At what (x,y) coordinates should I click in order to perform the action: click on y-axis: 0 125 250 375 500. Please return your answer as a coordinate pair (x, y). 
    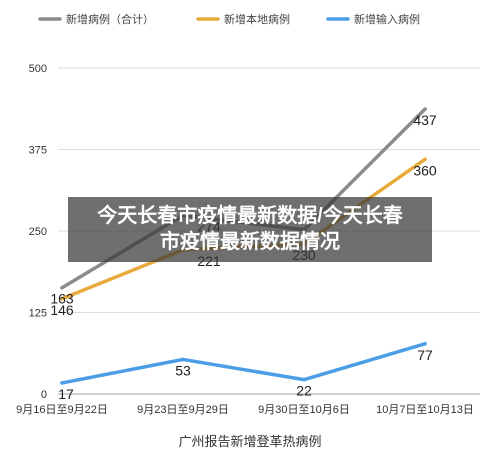
    Looking at the image, I should click on (38, 232).